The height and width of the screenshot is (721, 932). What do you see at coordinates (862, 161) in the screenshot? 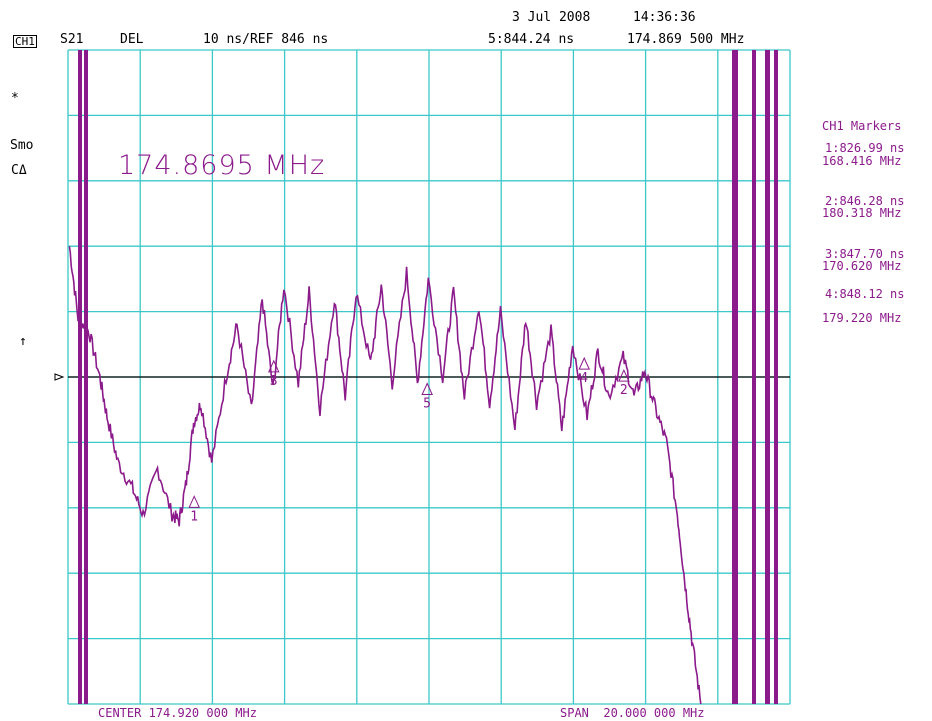
I see `marker-1-freq: 168.416 MHz` at bounding box center [862, 161].